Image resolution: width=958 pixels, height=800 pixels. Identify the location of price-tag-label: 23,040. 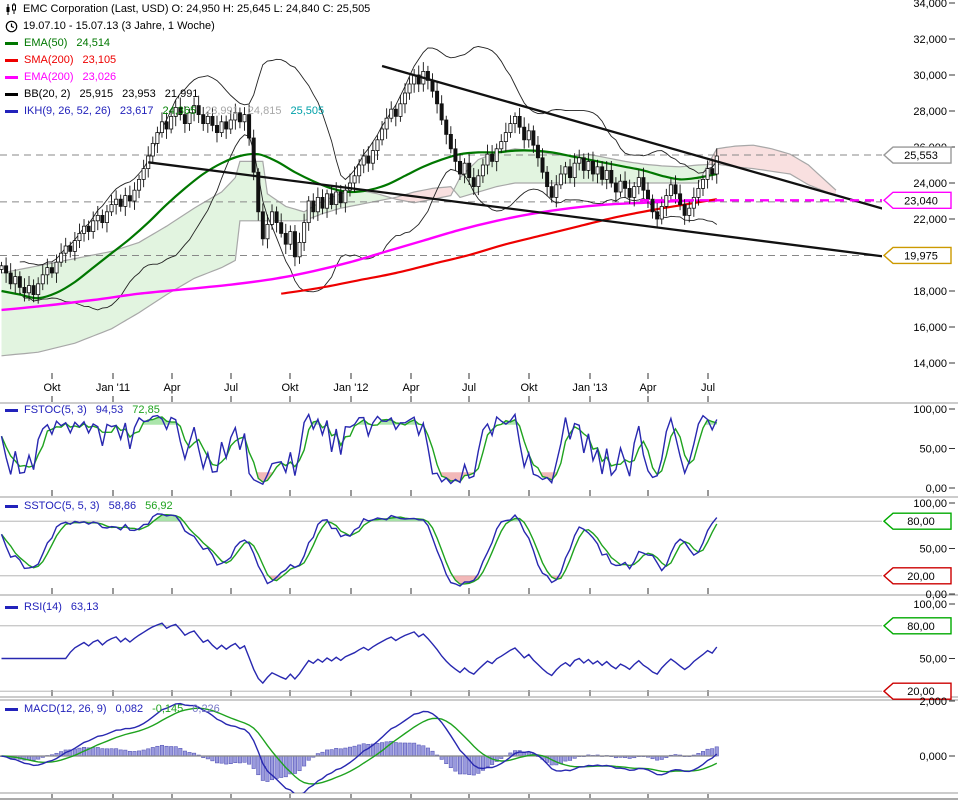
(921, 201).